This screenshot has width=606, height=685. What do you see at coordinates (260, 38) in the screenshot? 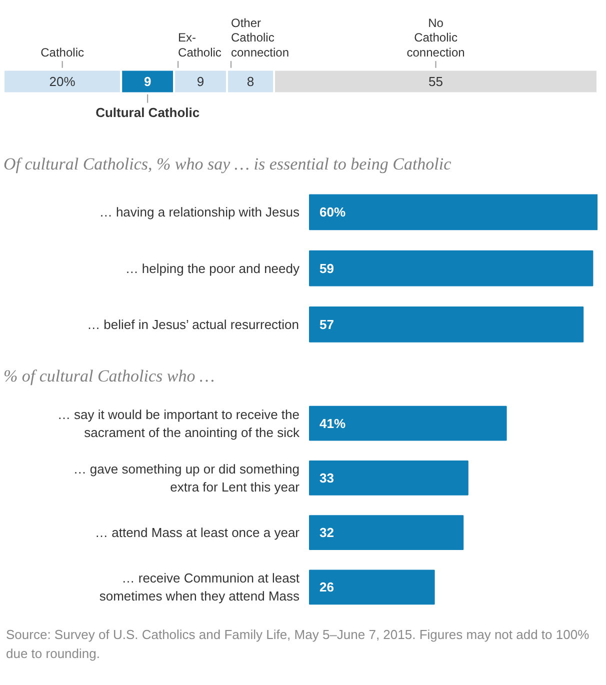
I see `series-label: Other Catholic connection` at bounding box center [260, 38].